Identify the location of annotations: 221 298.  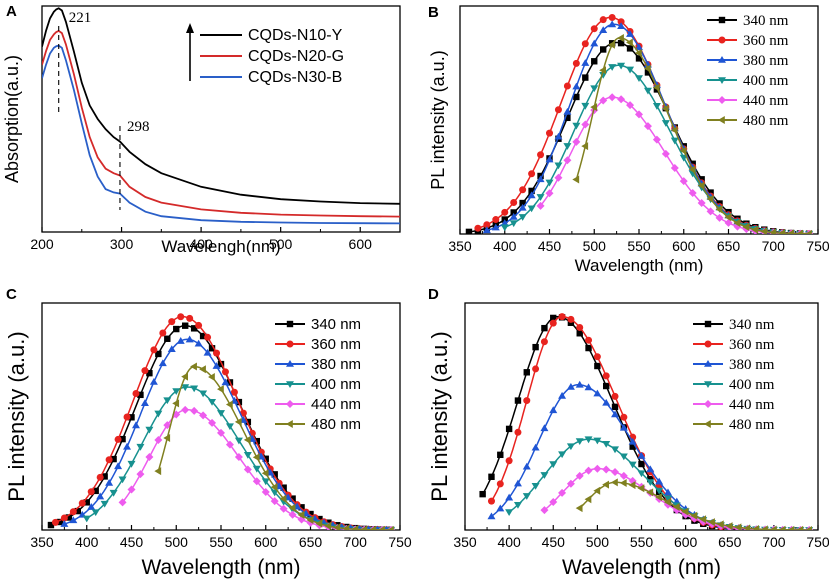
(103, 110).